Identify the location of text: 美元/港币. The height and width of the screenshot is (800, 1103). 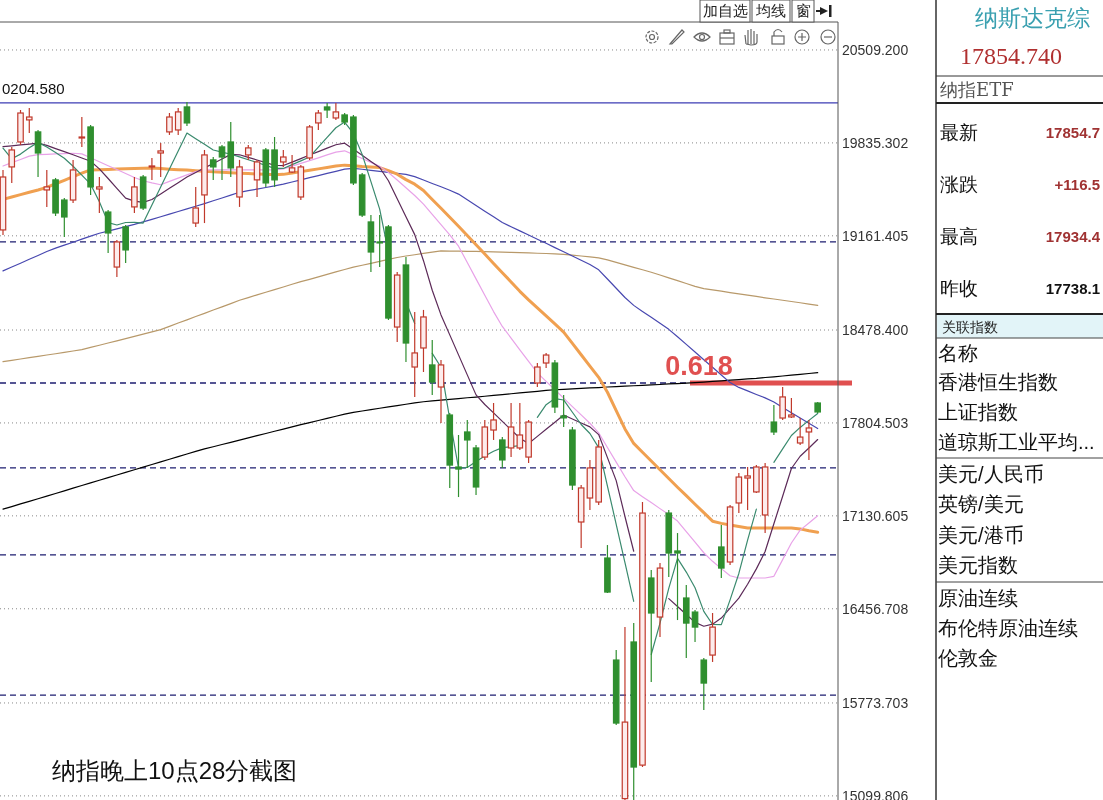
(981, 535).